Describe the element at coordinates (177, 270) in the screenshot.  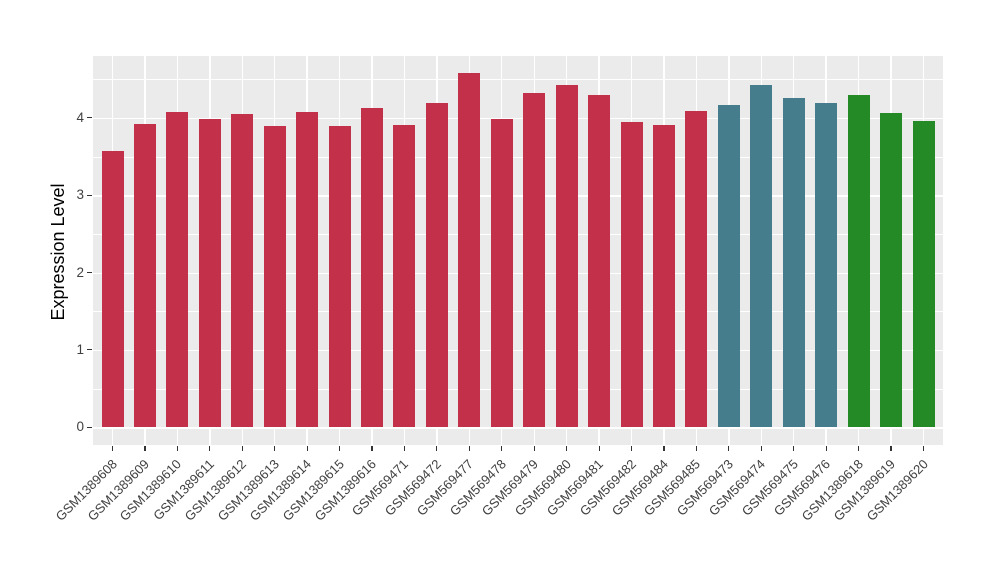
I see `bar-GSM1389610` at that location.